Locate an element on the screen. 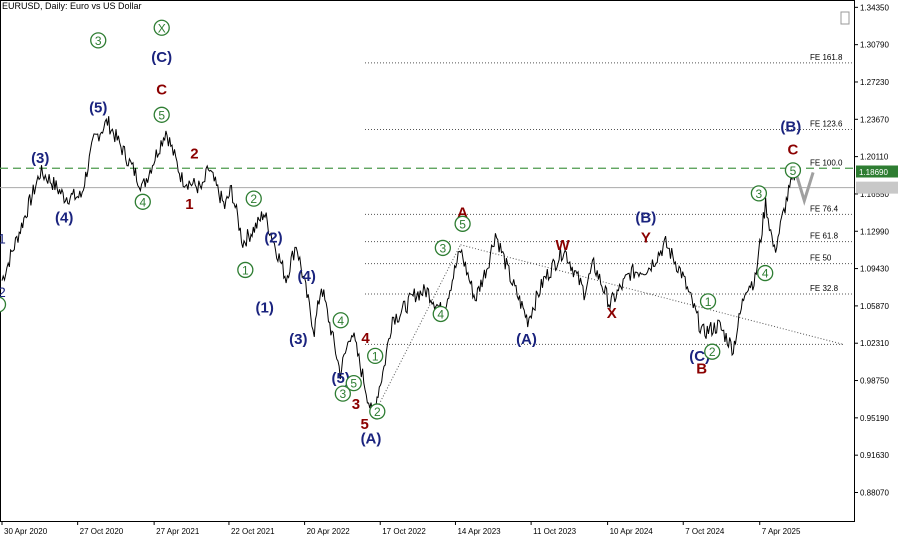  x-tick-label: 7 Apr 2025 is located at coordinates (781, 531).